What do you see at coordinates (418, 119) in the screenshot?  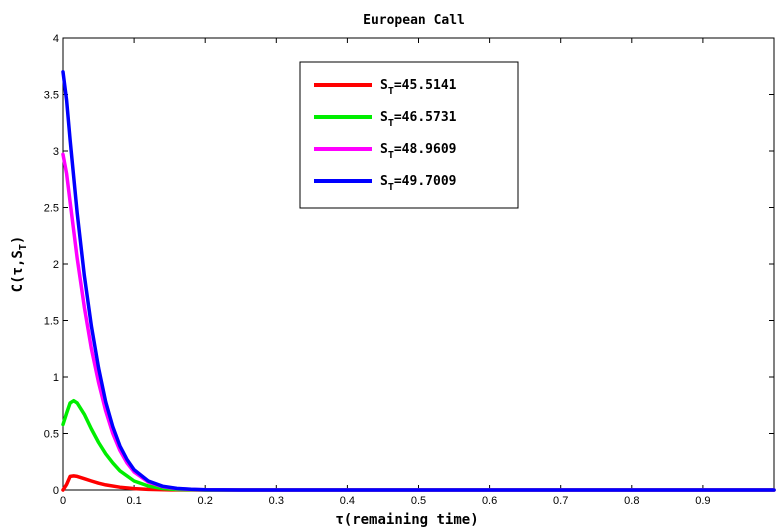 I see `legend-label: ST=46.5731` at bounding box center [418, 119].